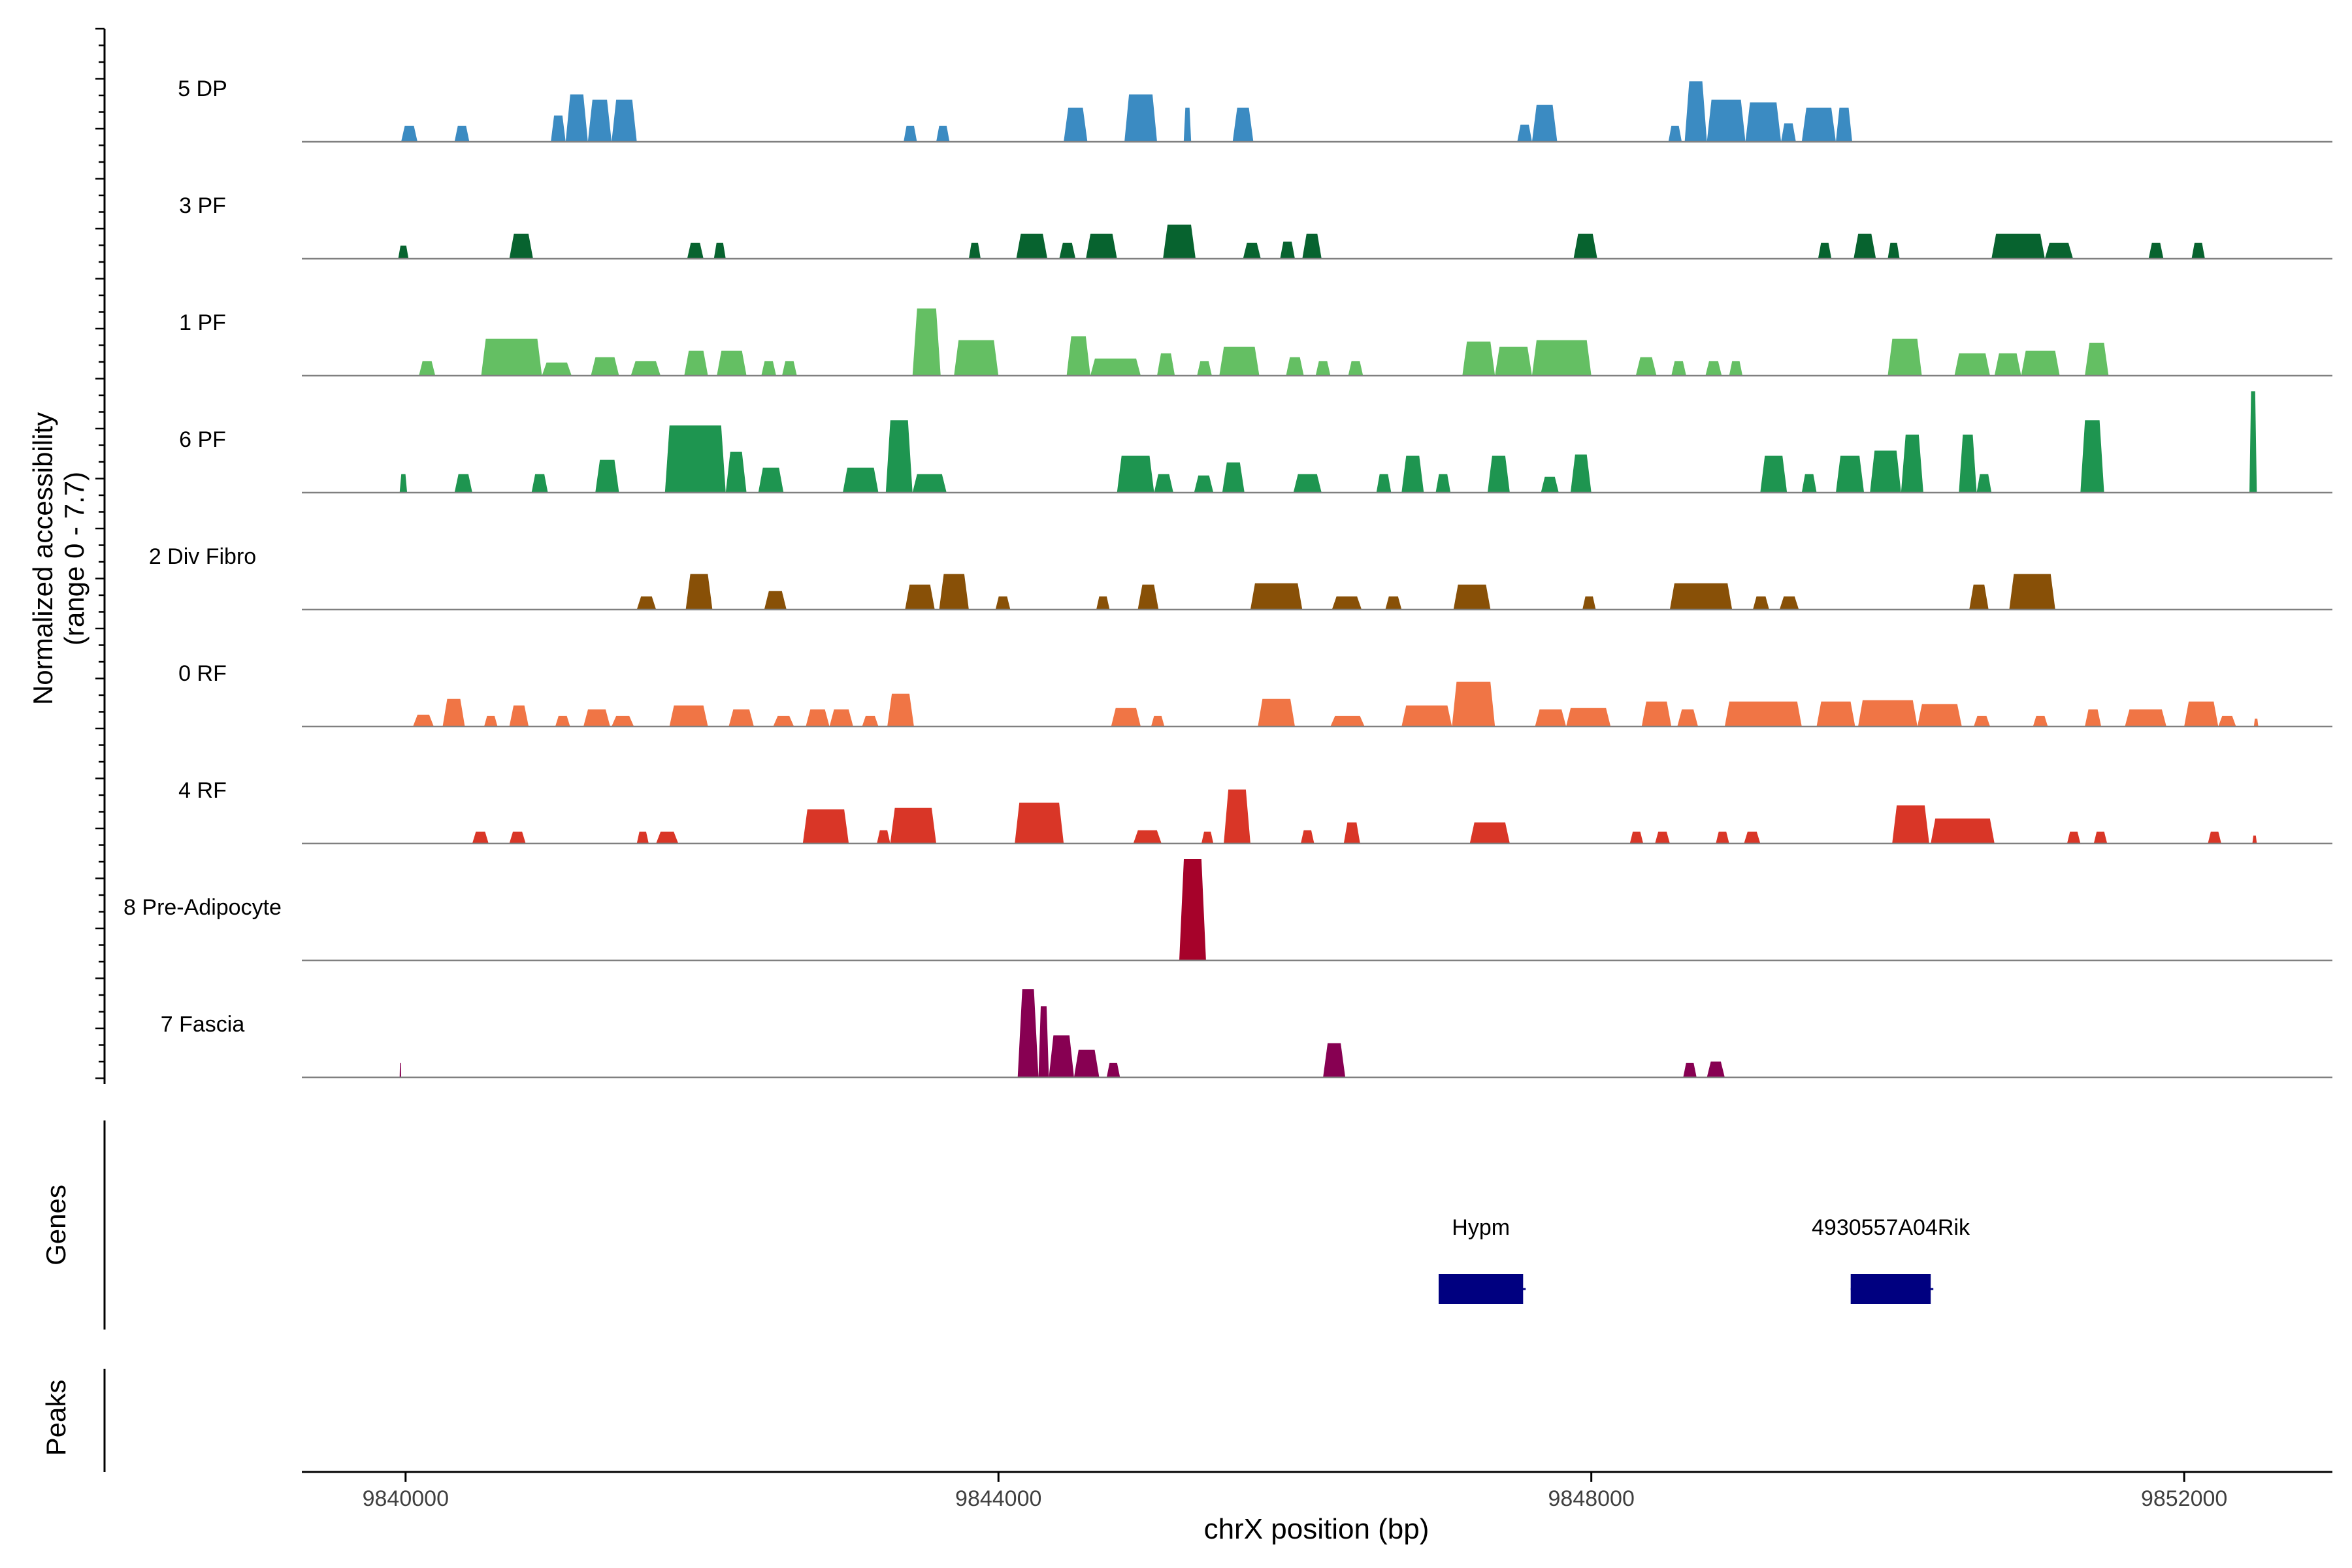 This screenshot has height=1568, width=2352. Describe the element at coordinates (2184, 1498) in the screenshot. I see `x-tick-label: 9852000` at that location.